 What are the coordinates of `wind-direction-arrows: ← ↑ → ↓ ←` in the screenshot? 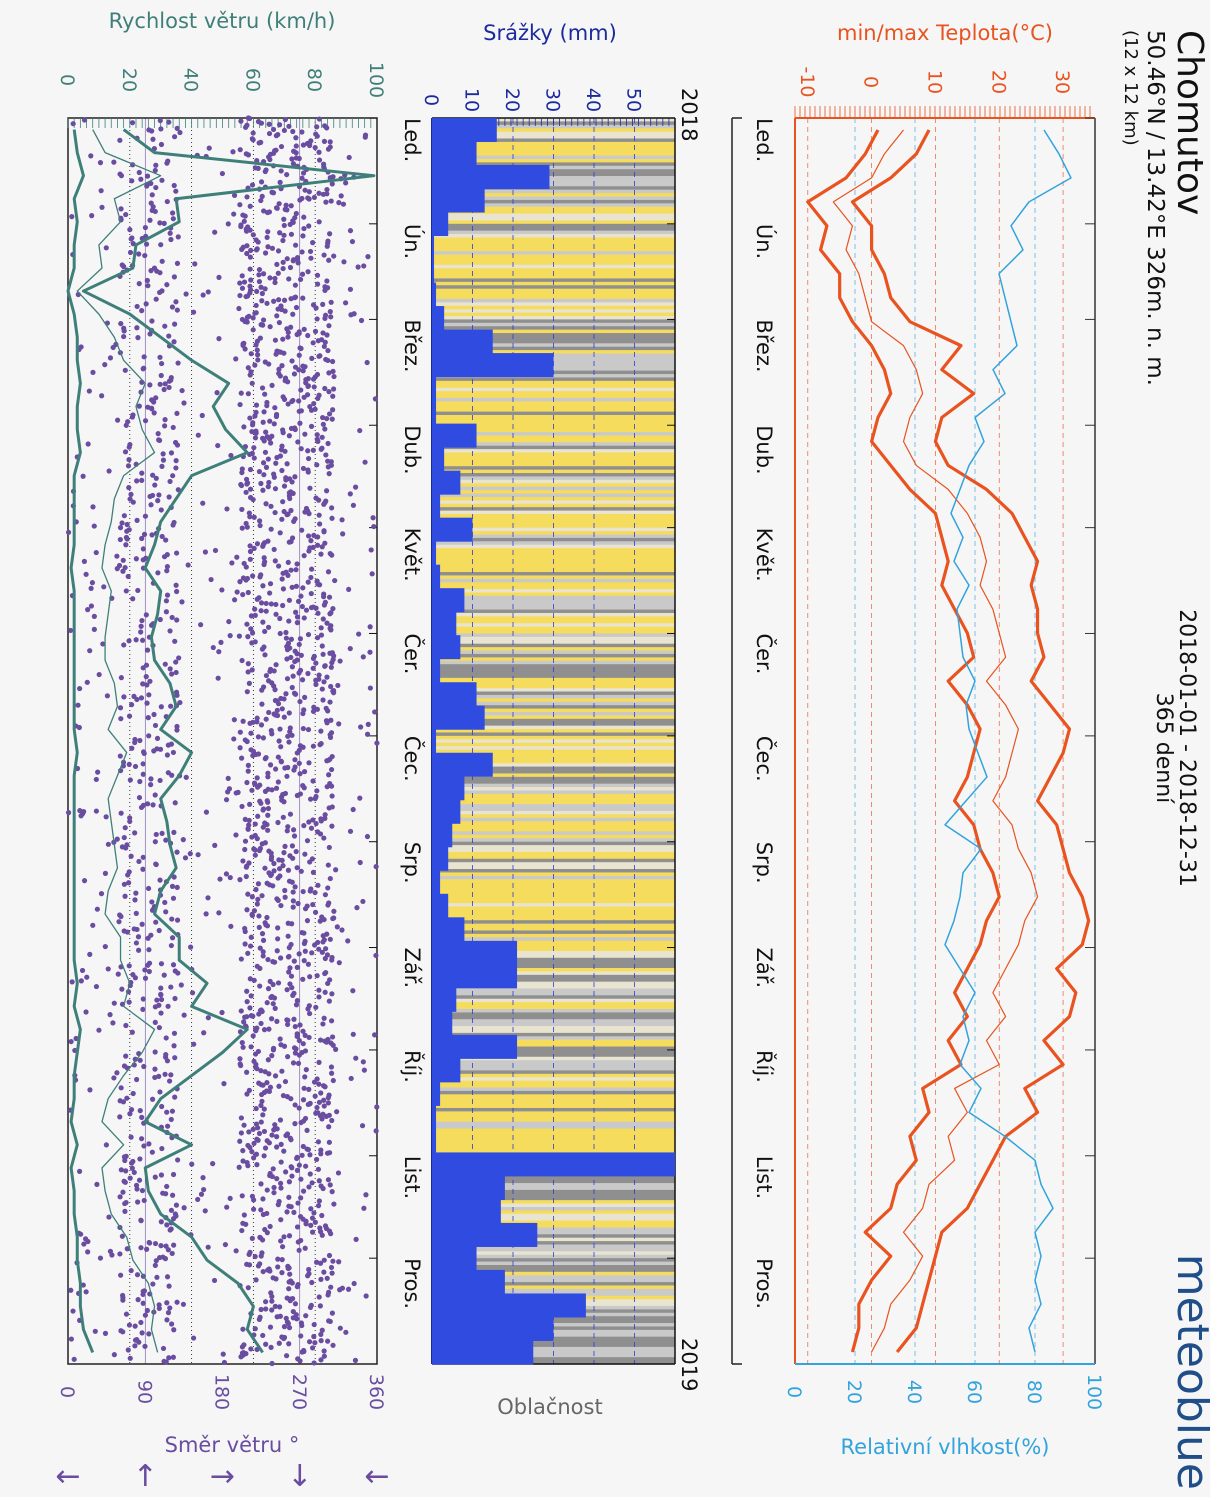 It's located at (222, 1476).